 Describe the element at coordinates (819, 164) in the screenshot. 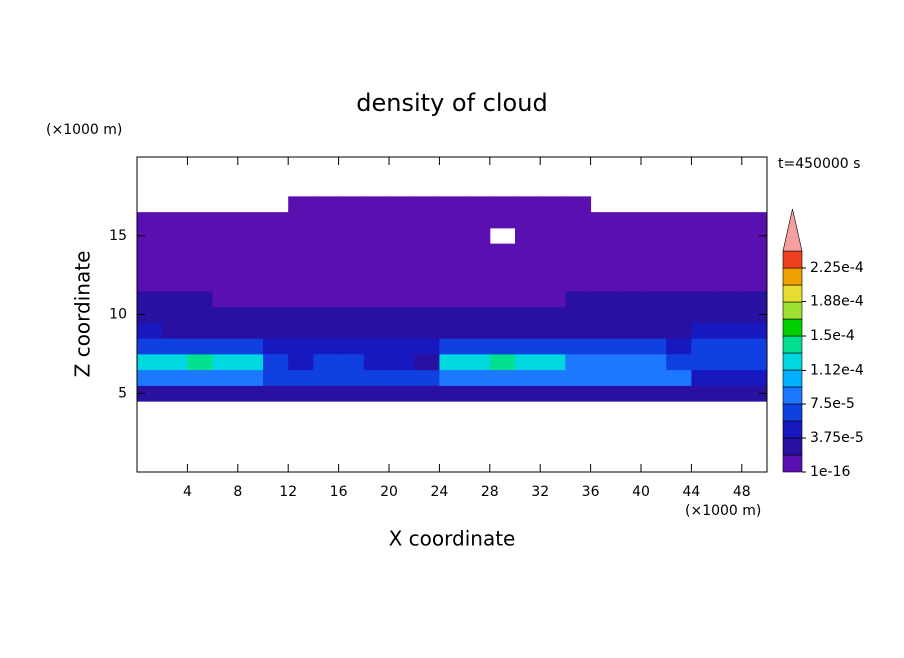

I see `subtitle: t=450000 s` at that location.